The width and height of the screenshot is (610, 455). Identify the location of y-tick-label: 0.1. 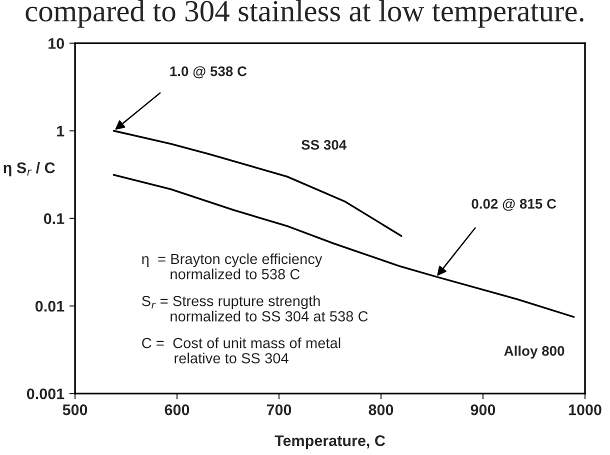
(54, 218).